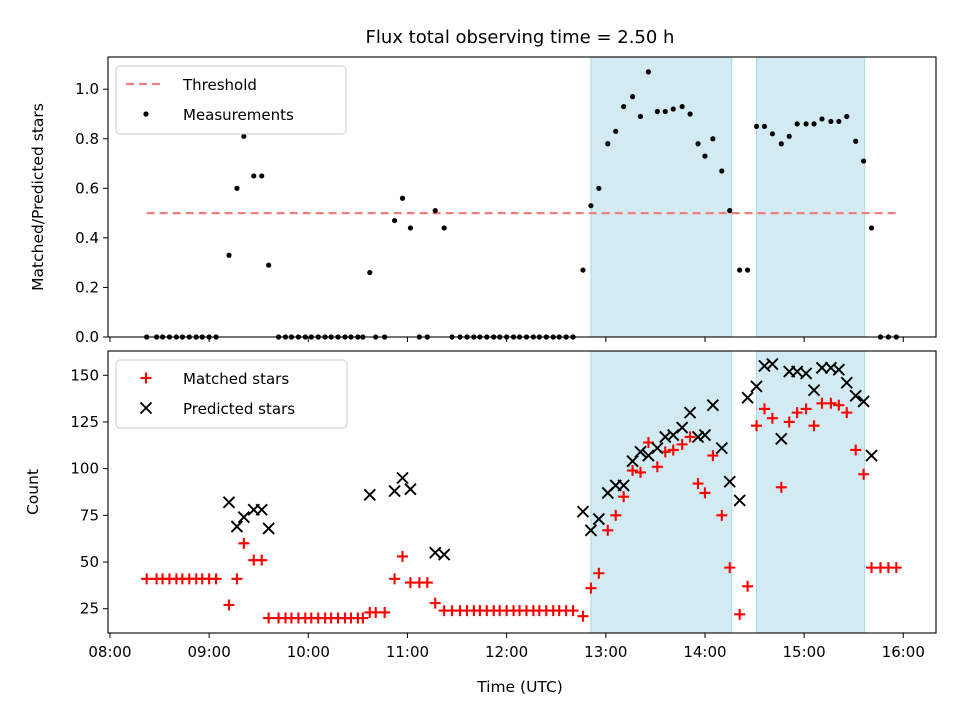 The width and height of the screenshot is (960, 724). Describe the element at coordinates (236, 379) in the screenshot. I see `legend-label: Matched stars` at that location.